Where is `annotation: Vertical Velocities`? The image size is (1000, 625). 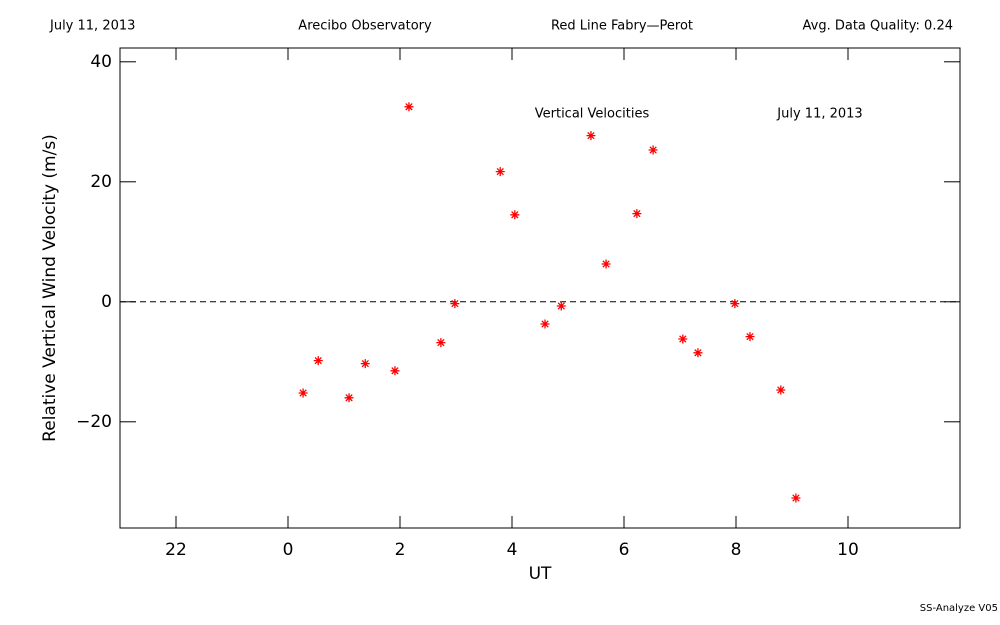
annotation: Vertical Velocities is located at coordinates (592, 114).